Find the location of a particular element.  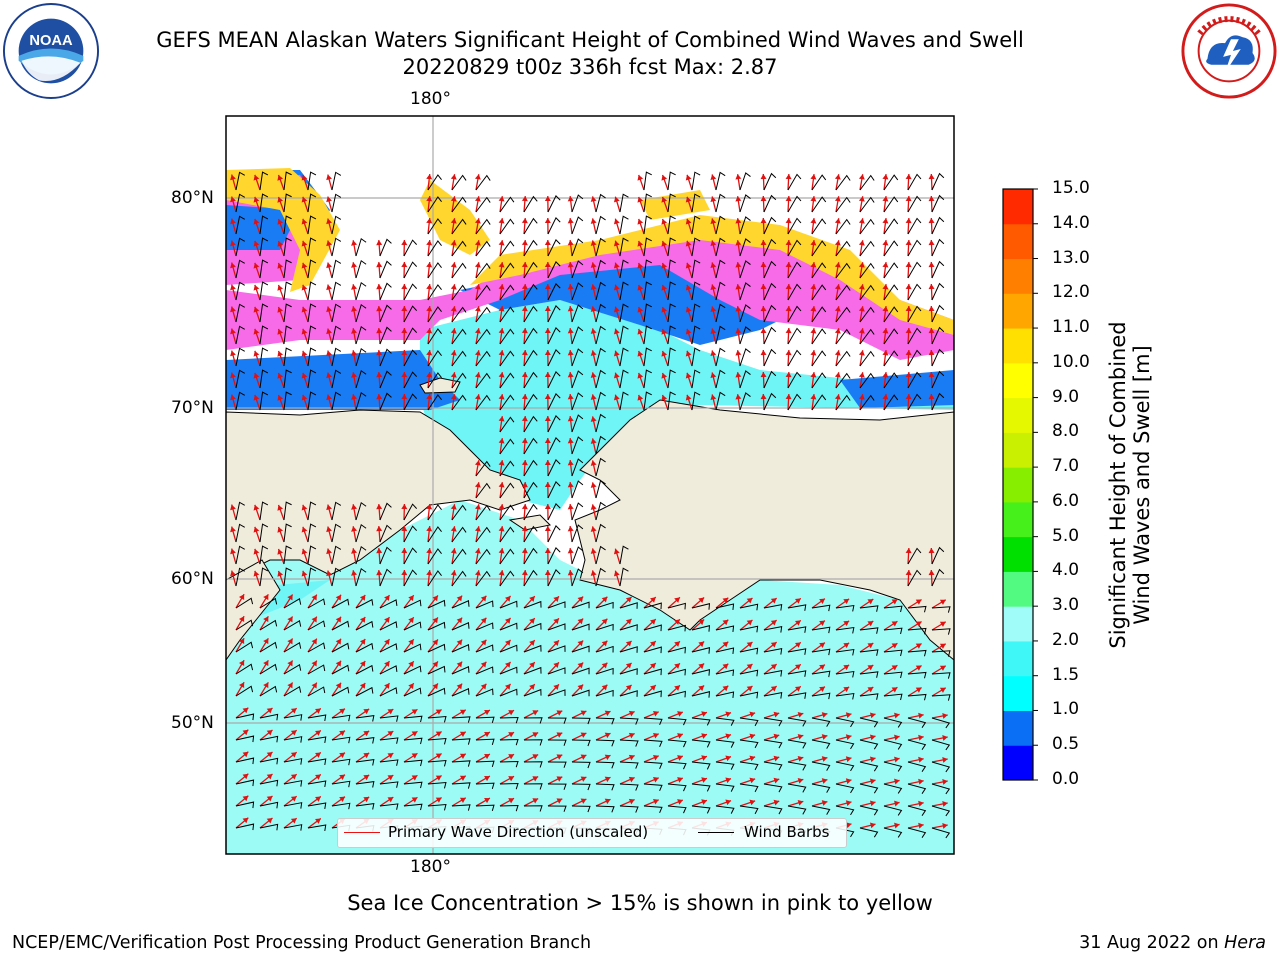

chart-subtitle: 20220829 t00z 336h fcst Max: 2.87 is located at coordinates (590, 67).